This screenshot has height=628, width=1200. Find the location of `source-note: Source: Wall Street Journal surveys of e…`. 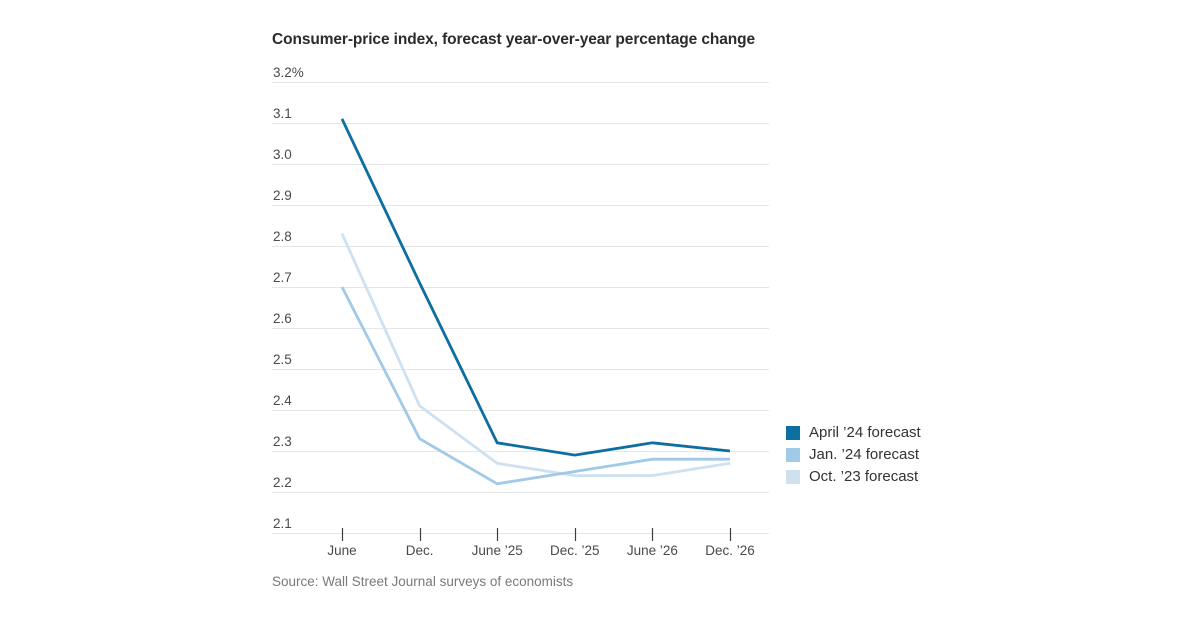

source-note: Source: Wall Street Journal surveys of e… is located at coordinates (423, 581).